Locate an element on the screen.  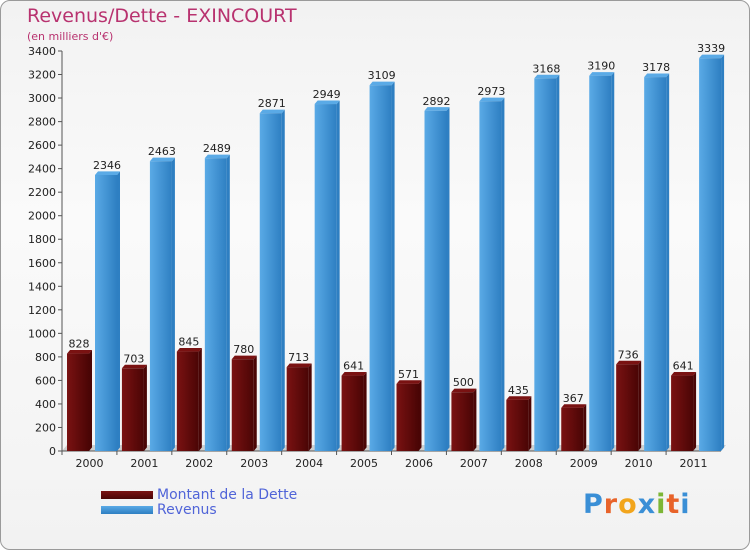
proxiti-logo: Proxiti is located at coordinates (637, 504).